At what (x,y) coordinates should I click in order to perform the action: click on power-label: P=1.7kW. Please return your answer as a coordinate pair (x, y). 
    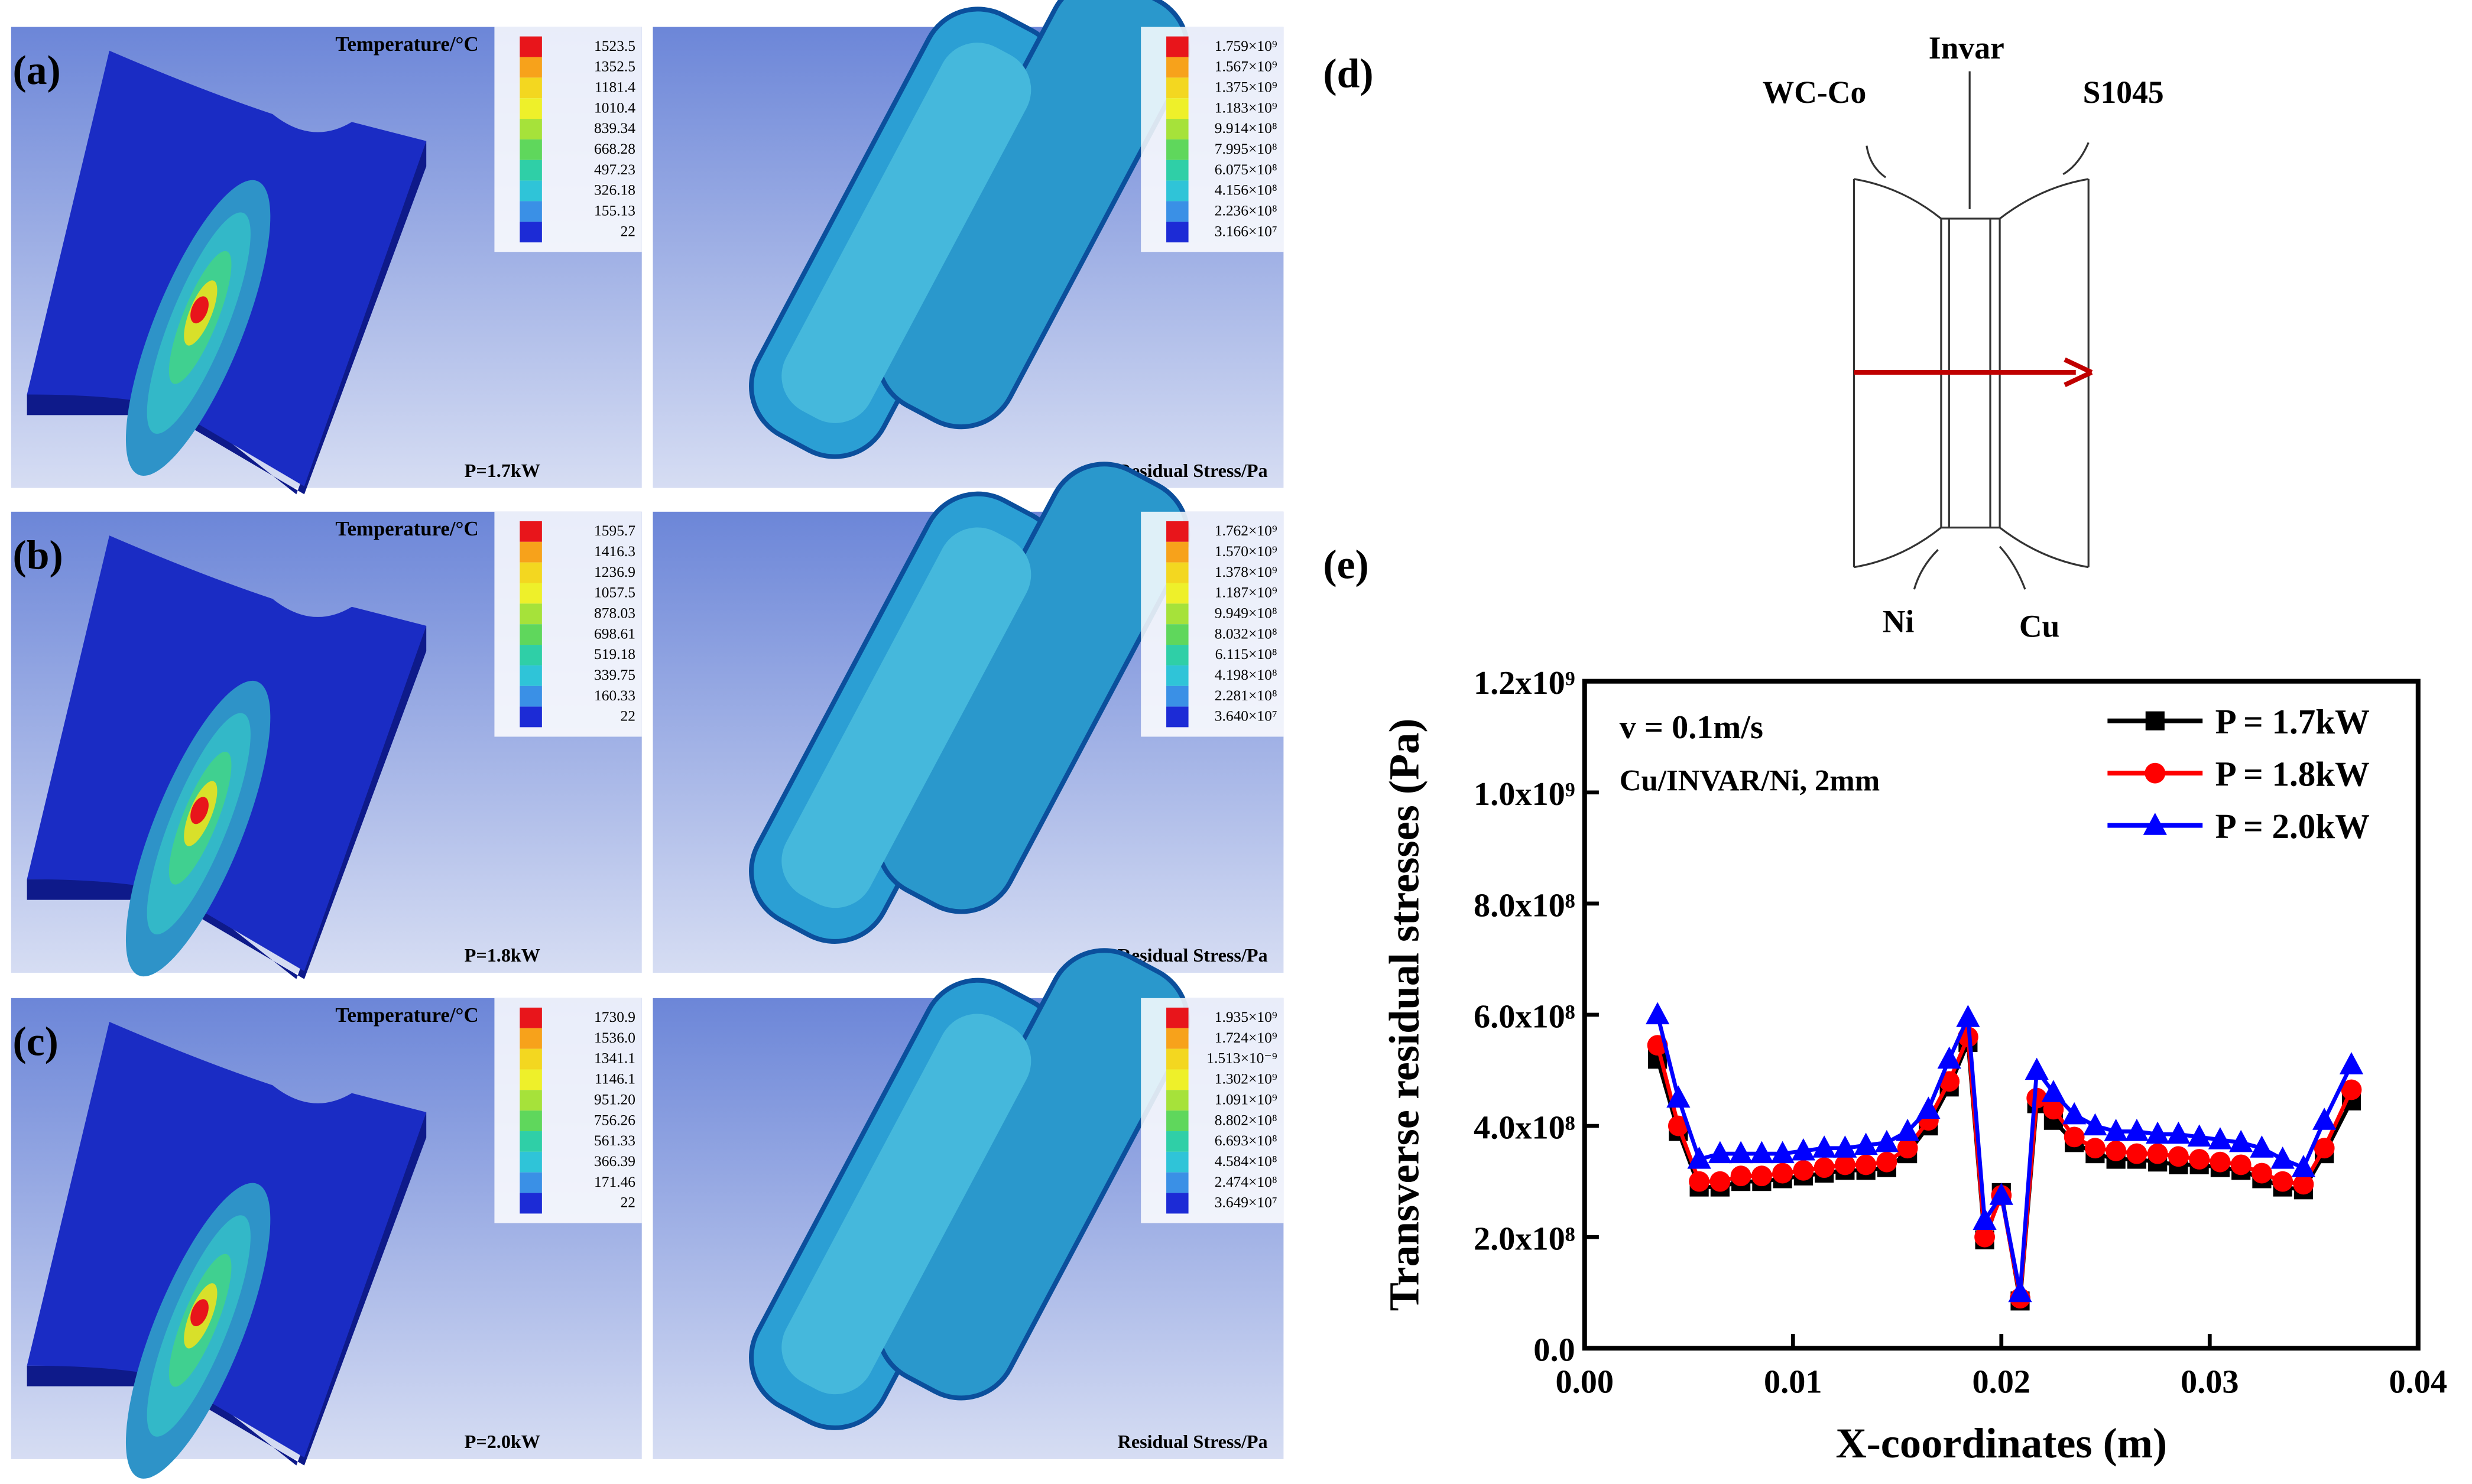
    Looking at the image, I should click on (502, 470).